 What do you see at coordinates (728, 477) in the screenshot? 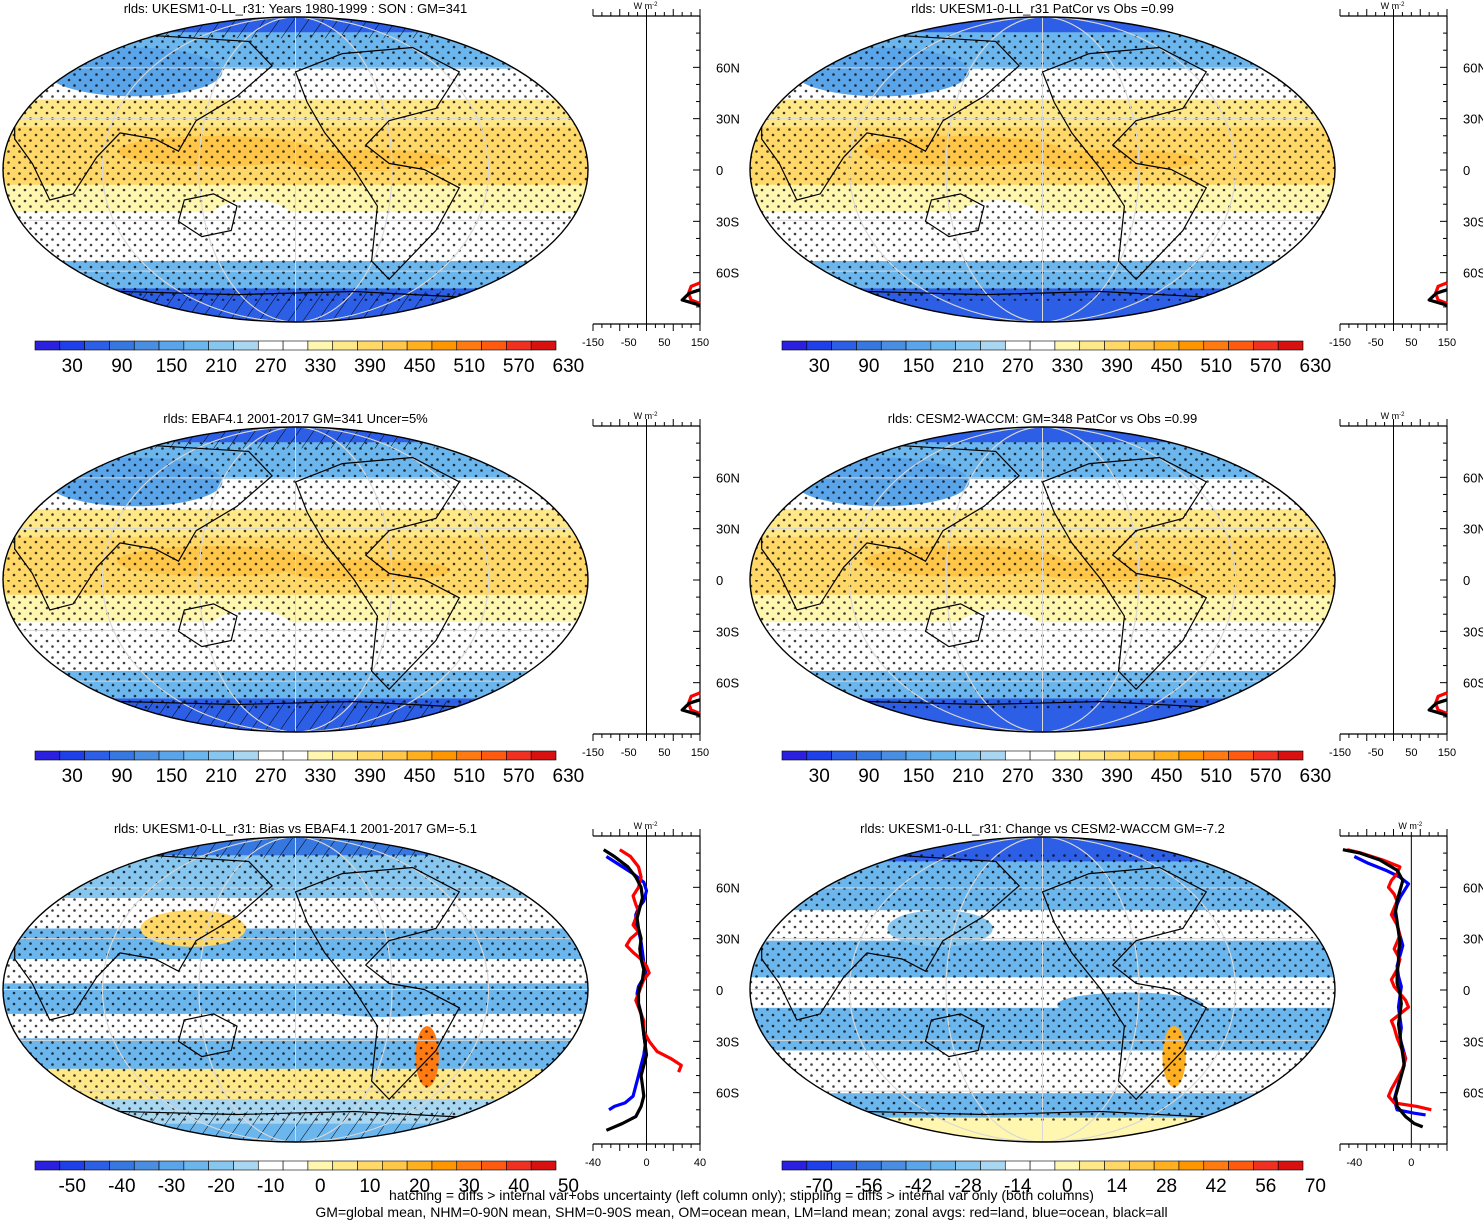
I see `profile-lat-label: 60N` at bounding box center [728, 477].